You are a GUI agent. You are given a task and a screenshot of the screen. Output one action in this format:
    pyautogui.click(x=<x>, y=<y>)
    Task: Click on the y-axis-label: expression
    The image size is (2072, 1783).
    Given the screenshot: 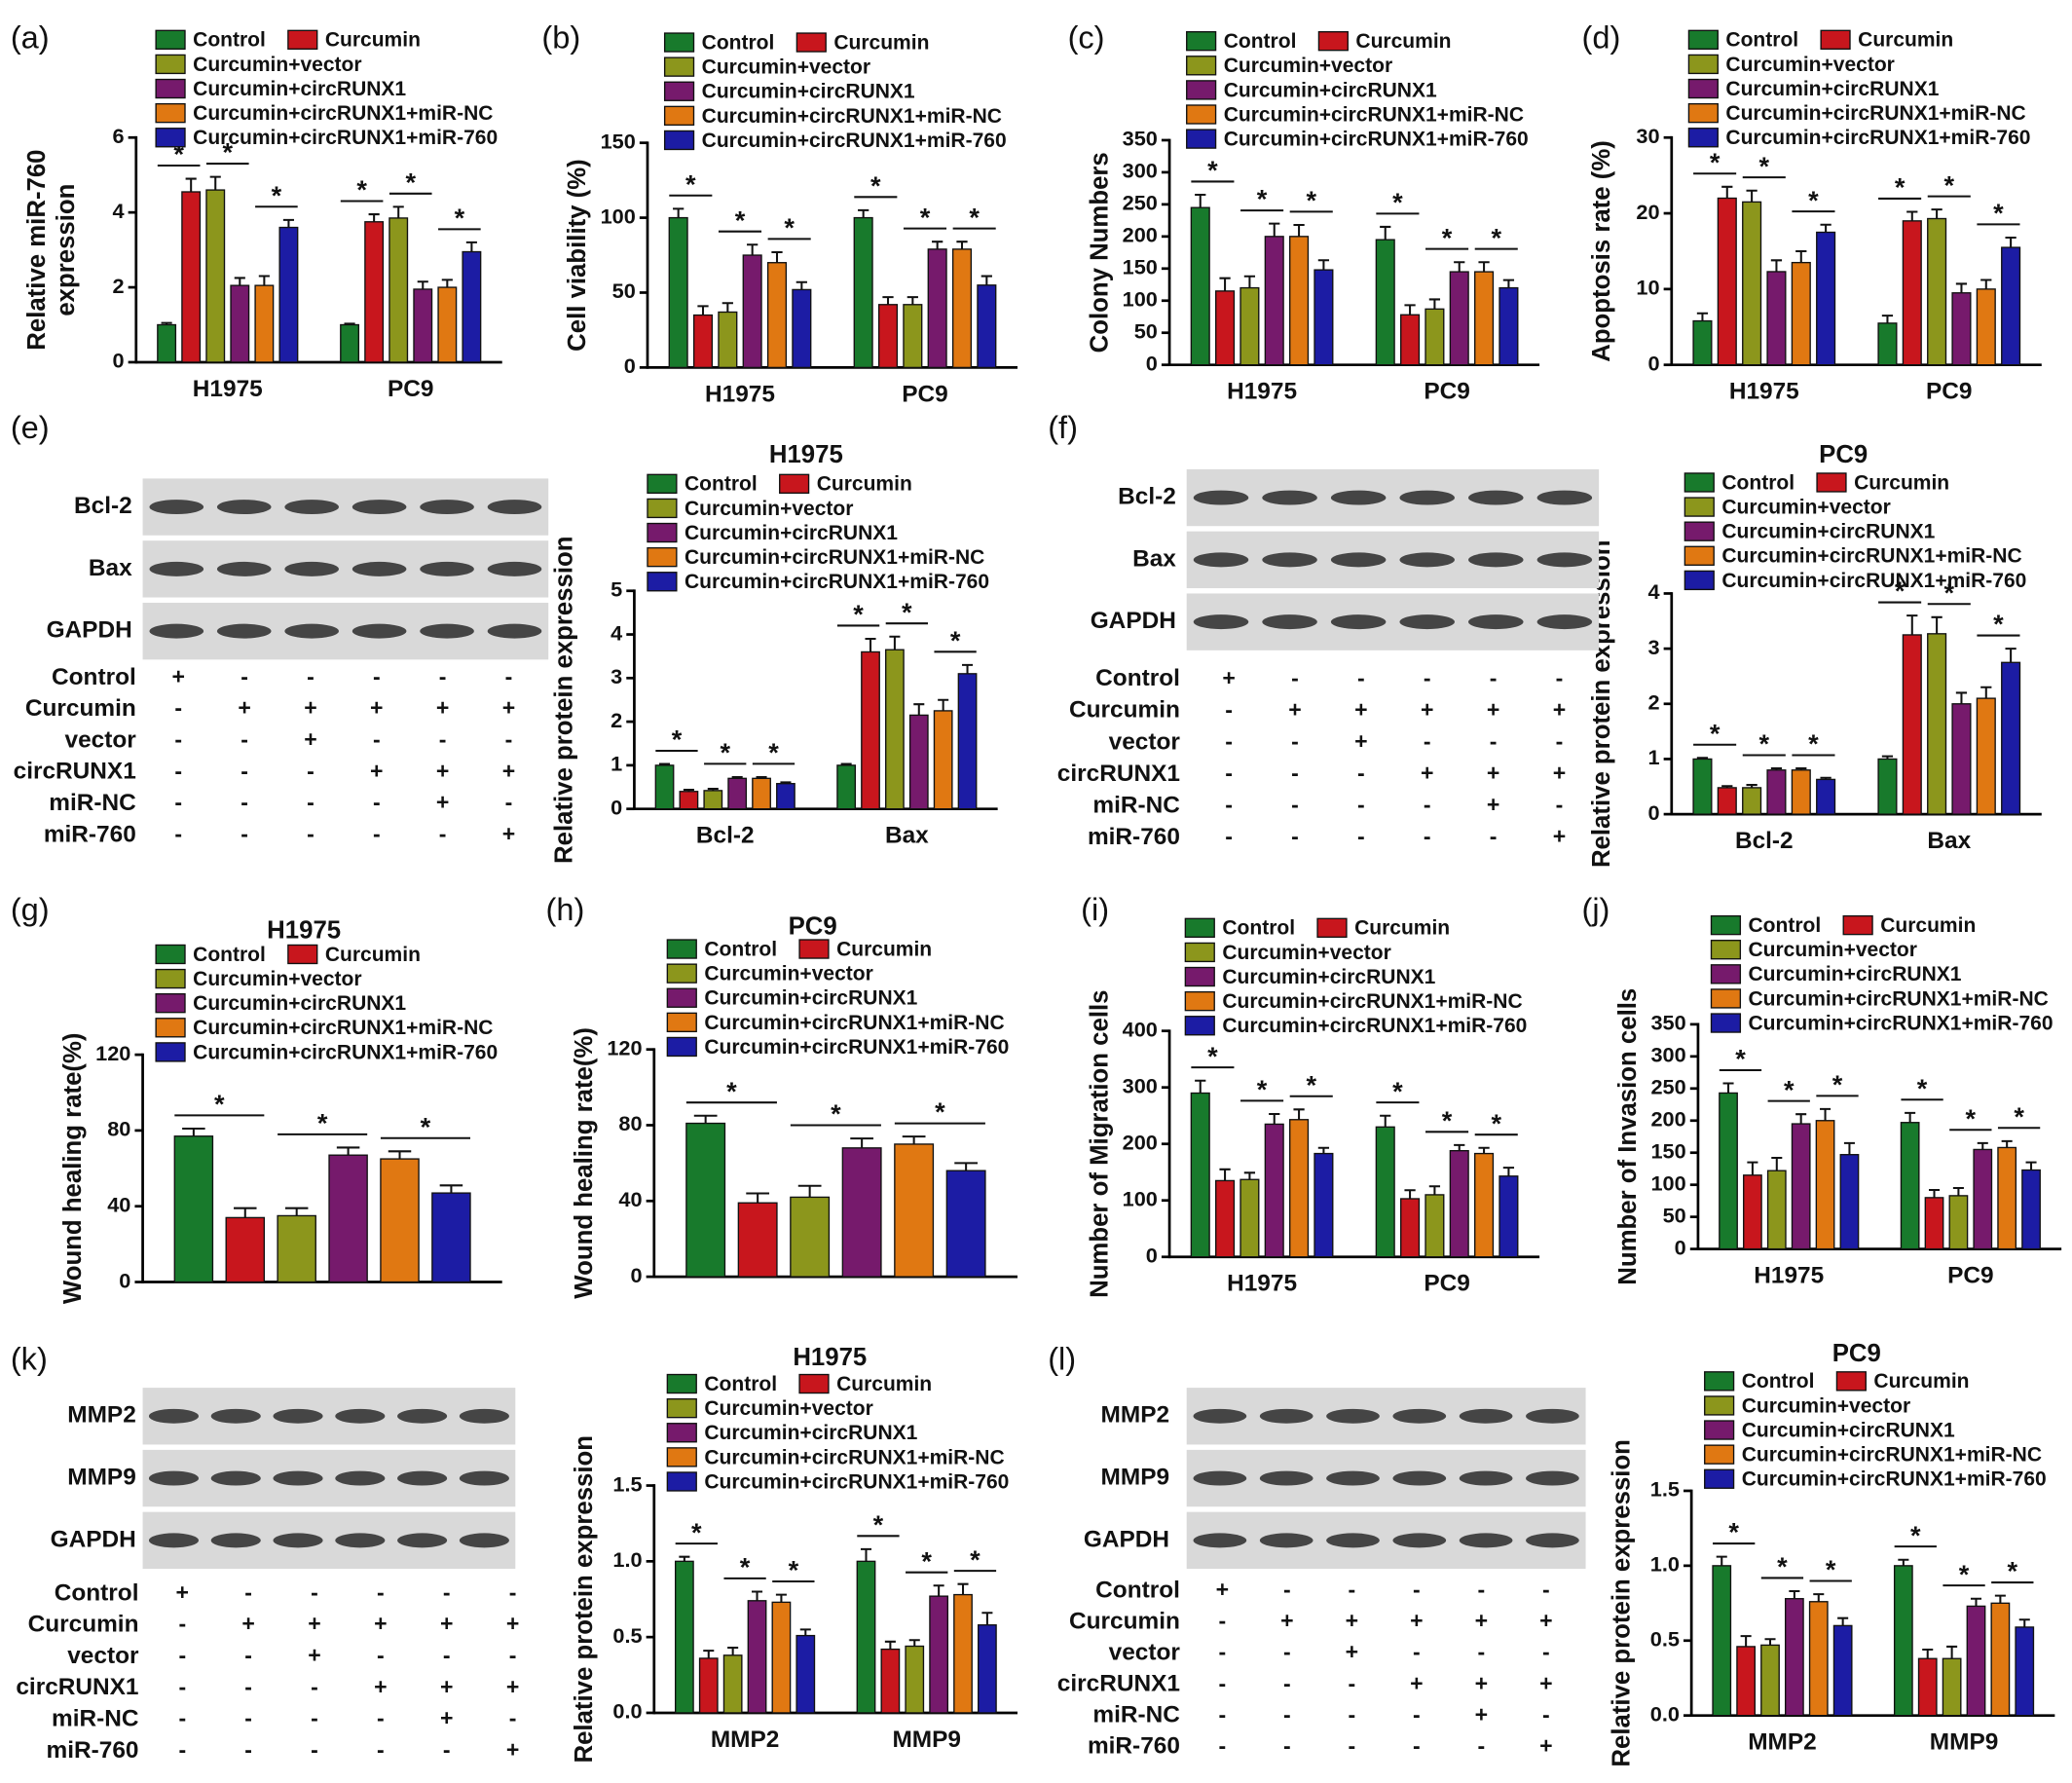 What is the action you would take?
    pyautogui.click(x=66, y=250)
    